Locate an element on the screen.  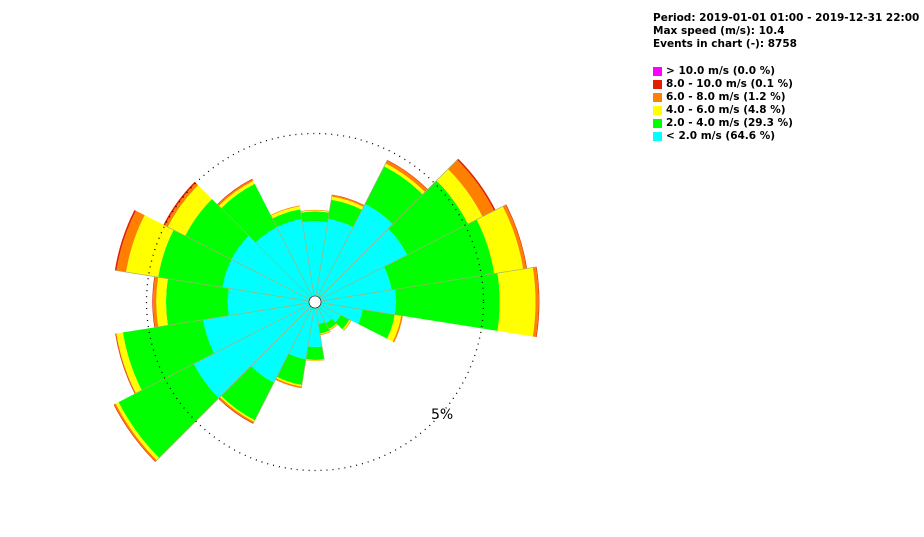
legend-label: > 10.0 m/s (0.0 %) is located at coordinates (721, 71).